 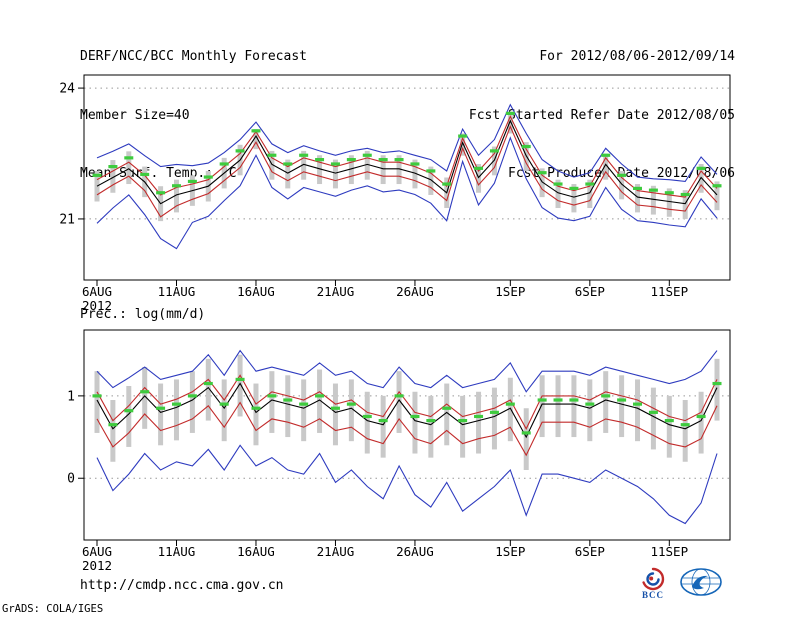 What do you see at coordinates (67, 89) in the screenshot?
I see `svg-text: 24` at bounding box center [67, 89].